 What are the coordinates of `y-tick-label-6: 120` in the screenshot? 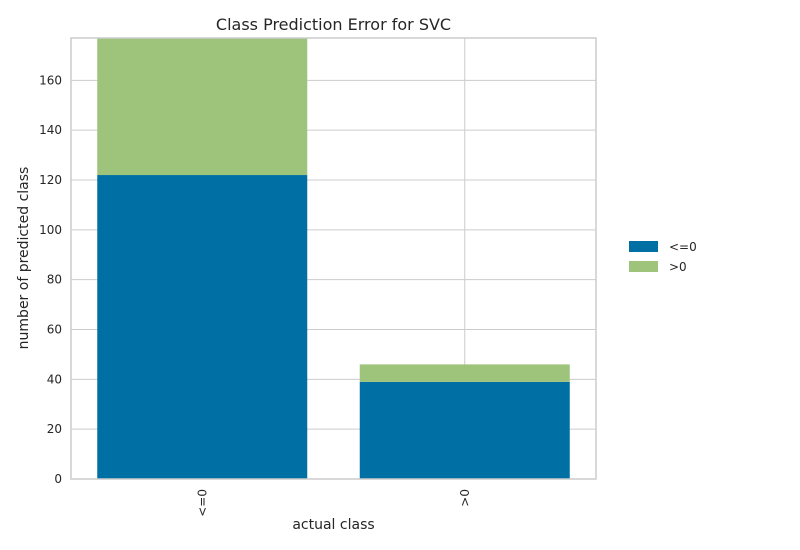 It's located at (50, 180).